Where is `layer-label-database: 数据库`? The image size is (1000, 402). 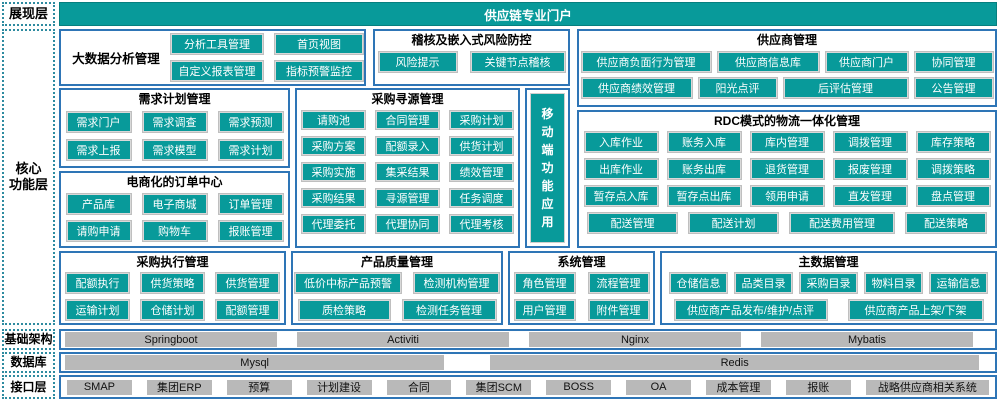
layer-label-database: 数据库 is located at coordinates (28, 362).